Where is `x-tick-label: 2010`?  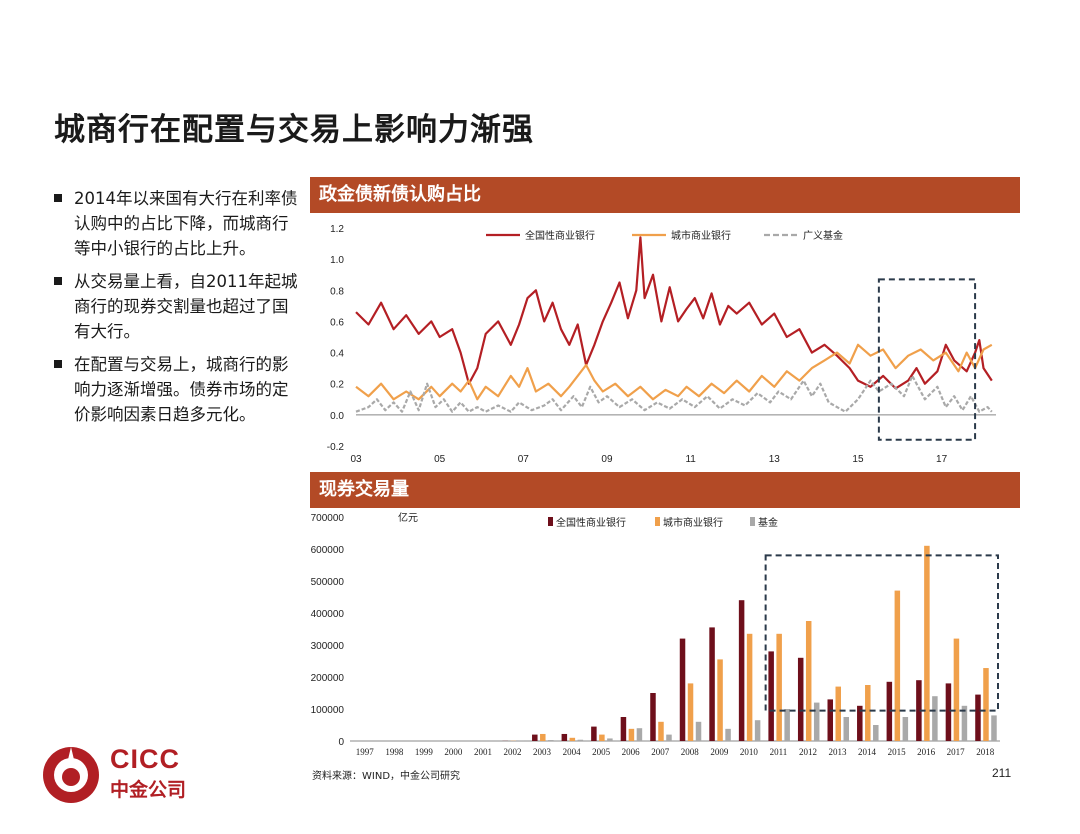 x-tick-label: 2010 is located at coordinates (749, 752).